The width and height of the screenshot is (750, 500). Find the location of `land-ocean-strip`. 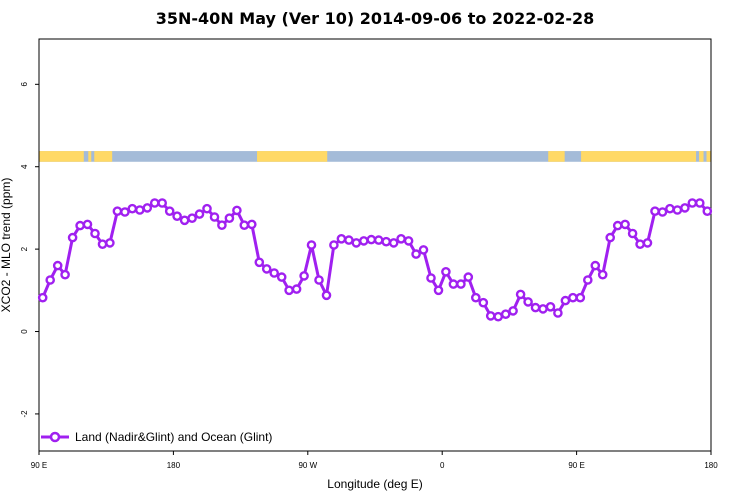

land-ocean-strip is located at coordinates (375, 156).